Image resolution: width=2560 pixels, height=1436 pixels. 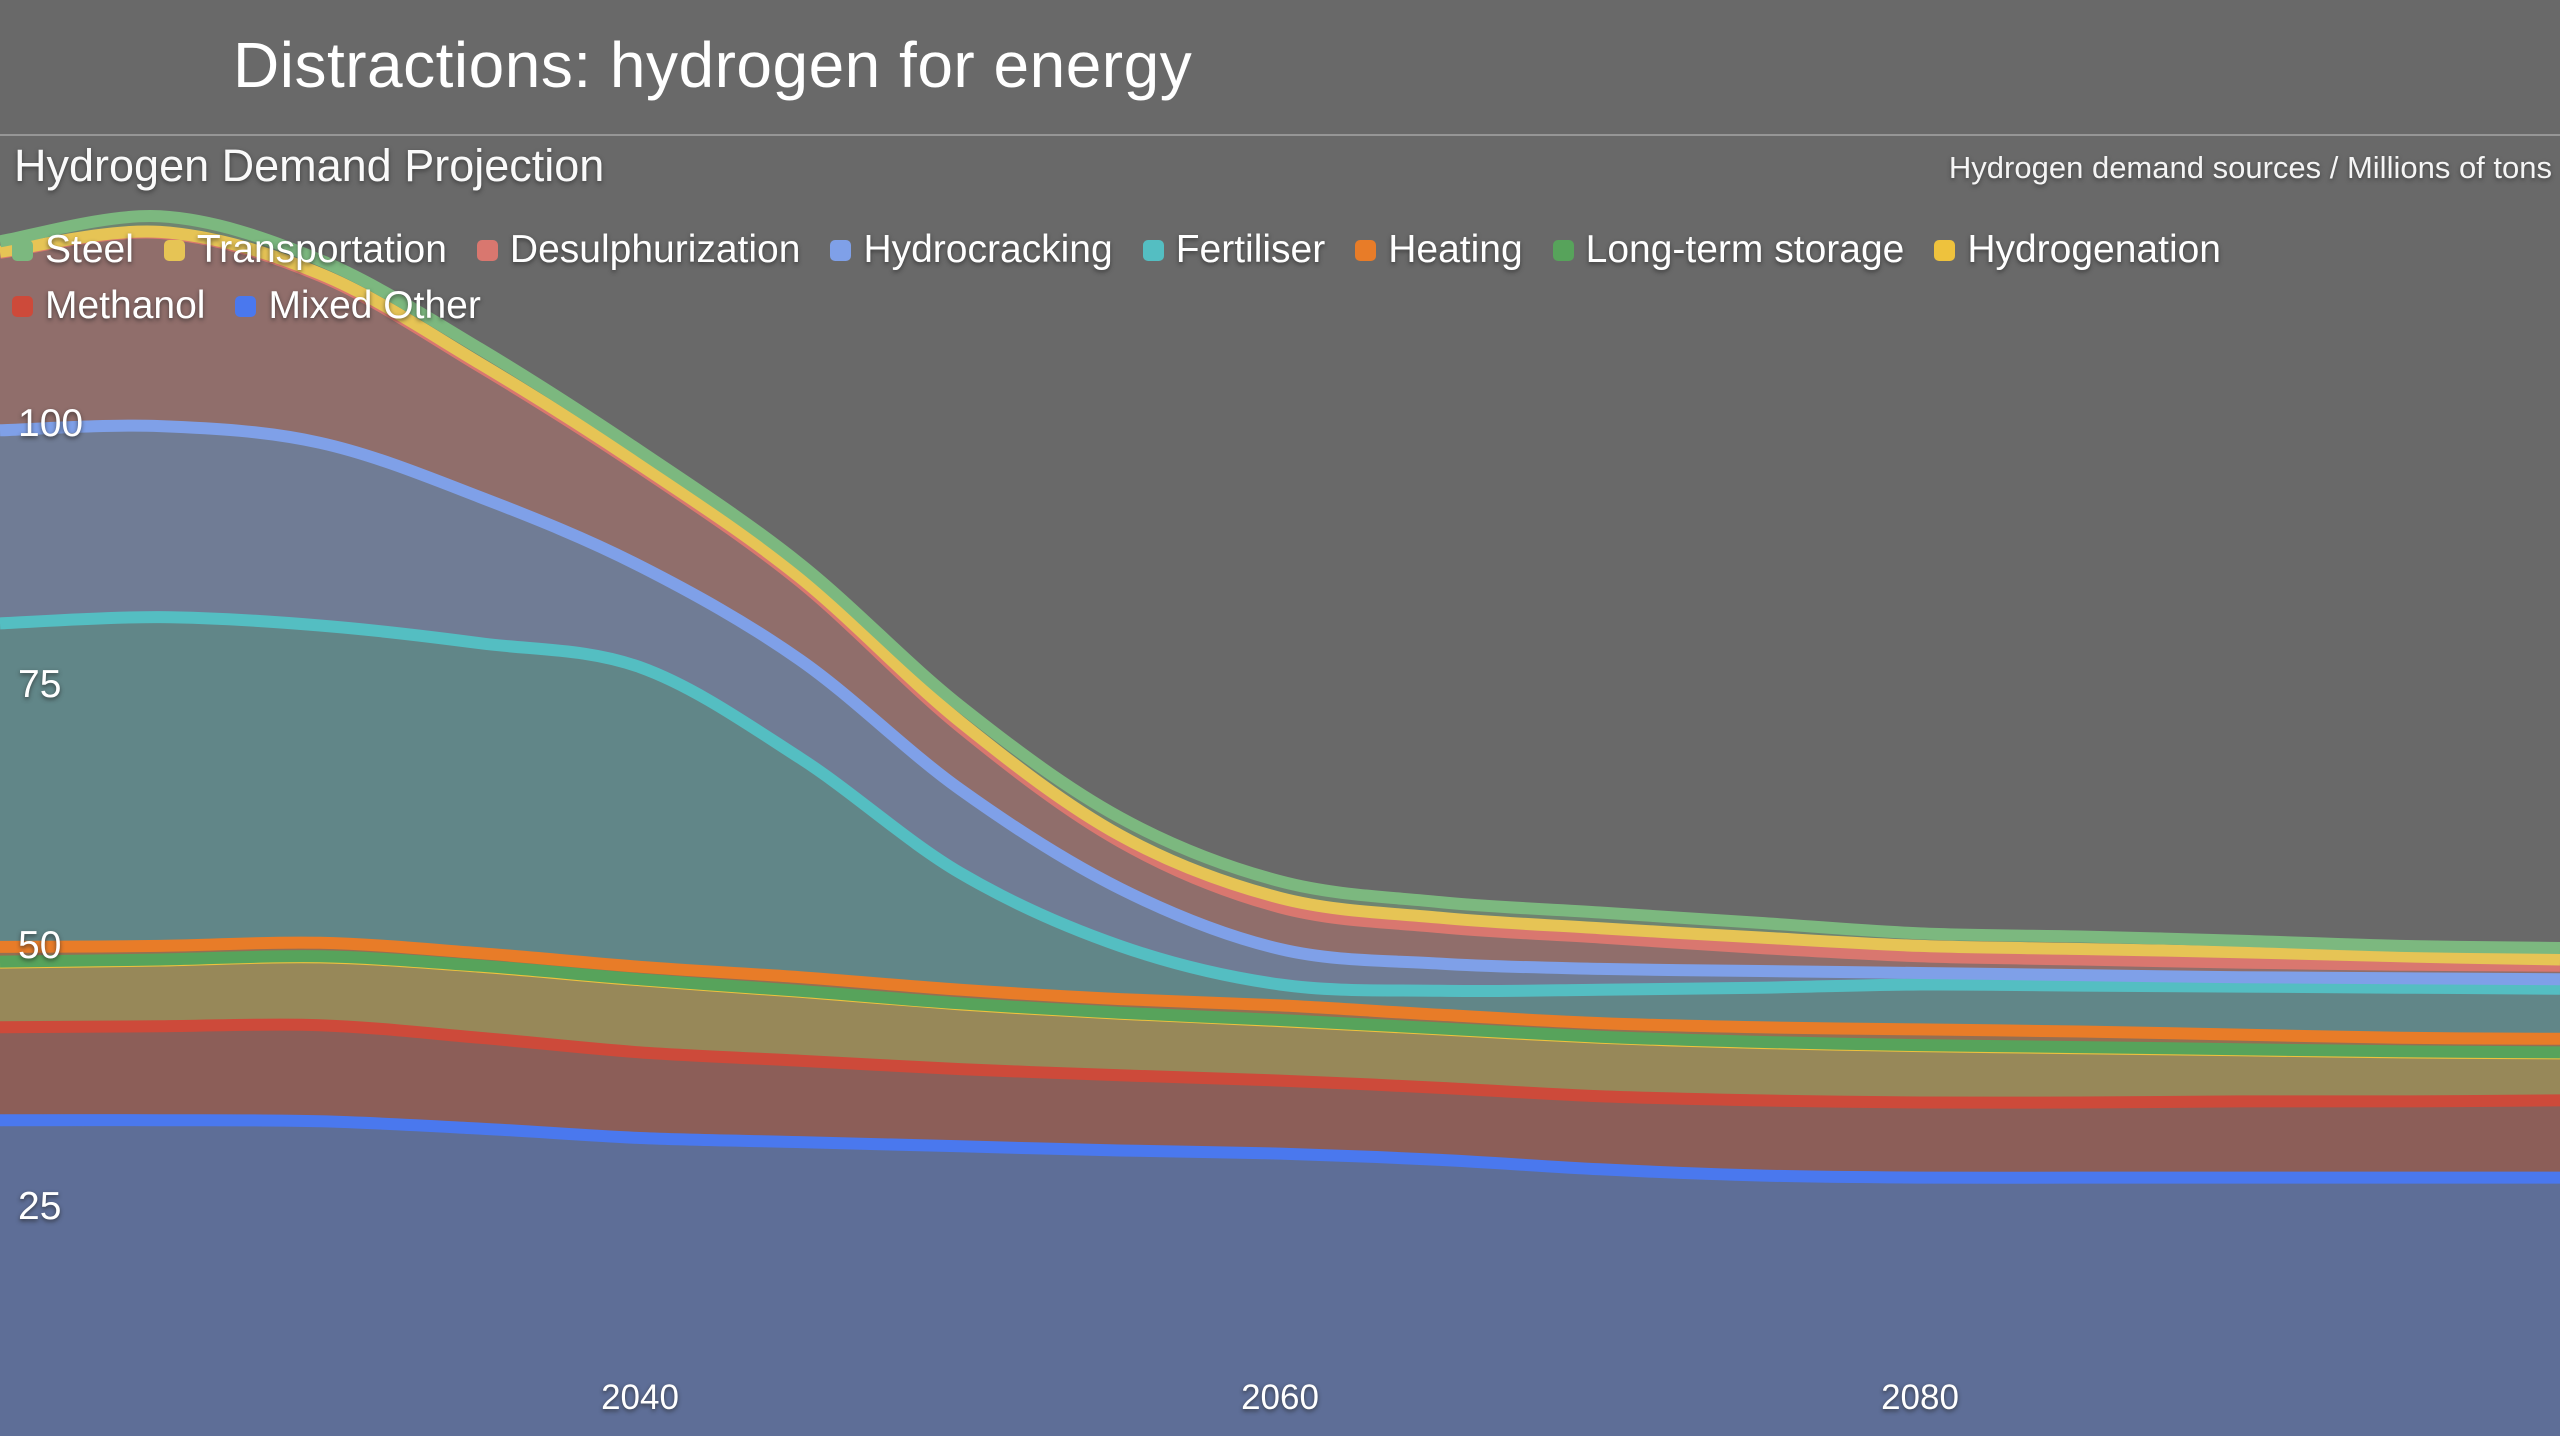 I want to click on x-axis-tick-2040: 2040, so click(x=640, y=1397).